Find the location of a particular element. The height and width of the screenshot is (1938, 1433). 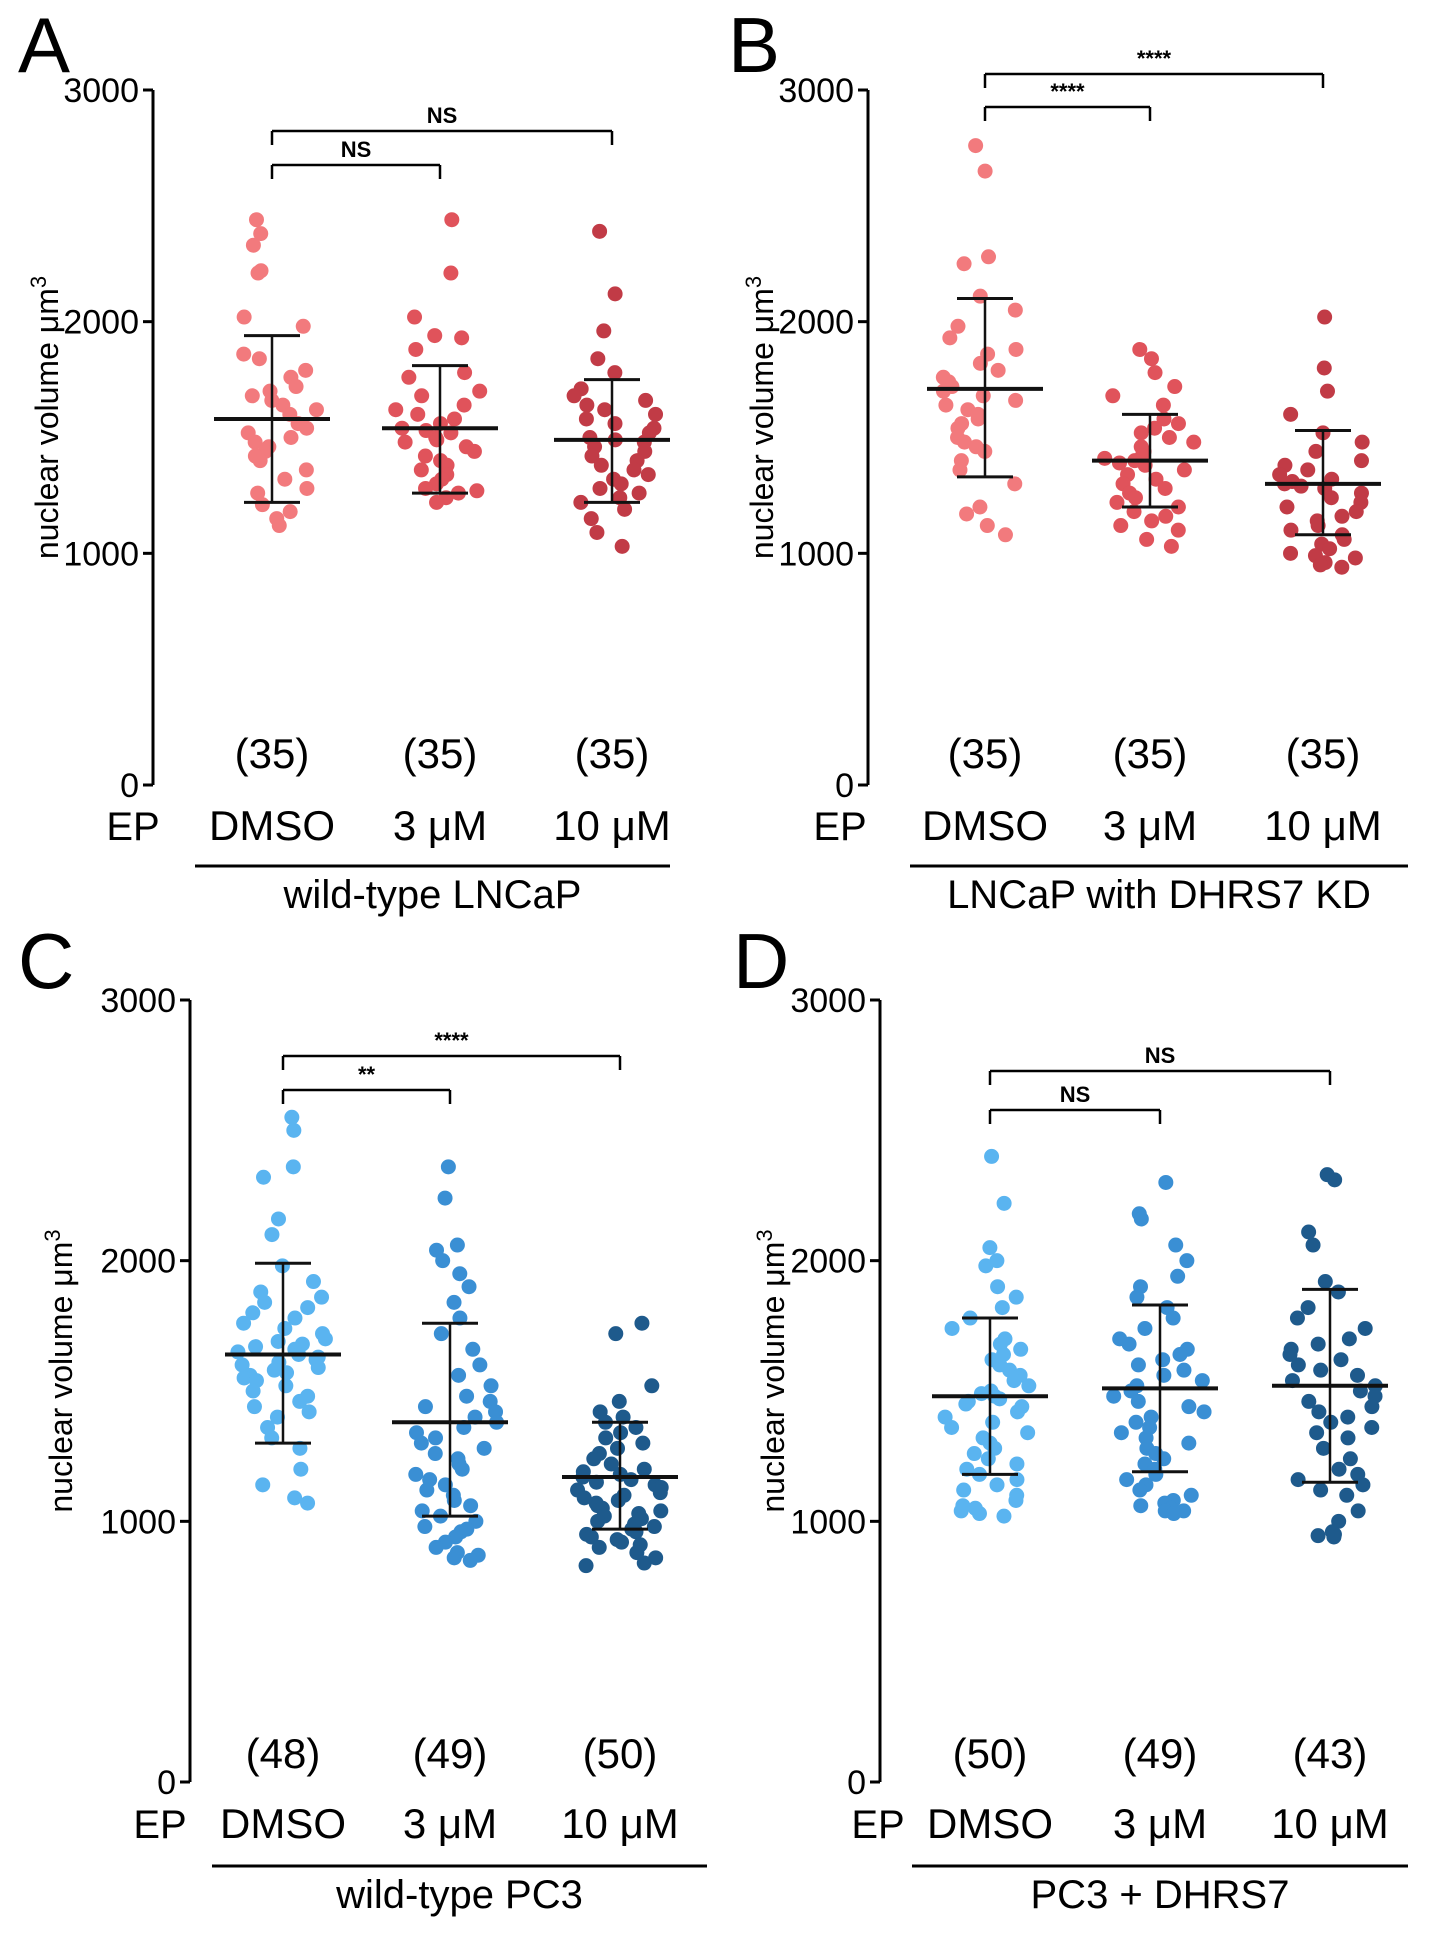

n-label: (50) is located at coordinates (620, 1753).